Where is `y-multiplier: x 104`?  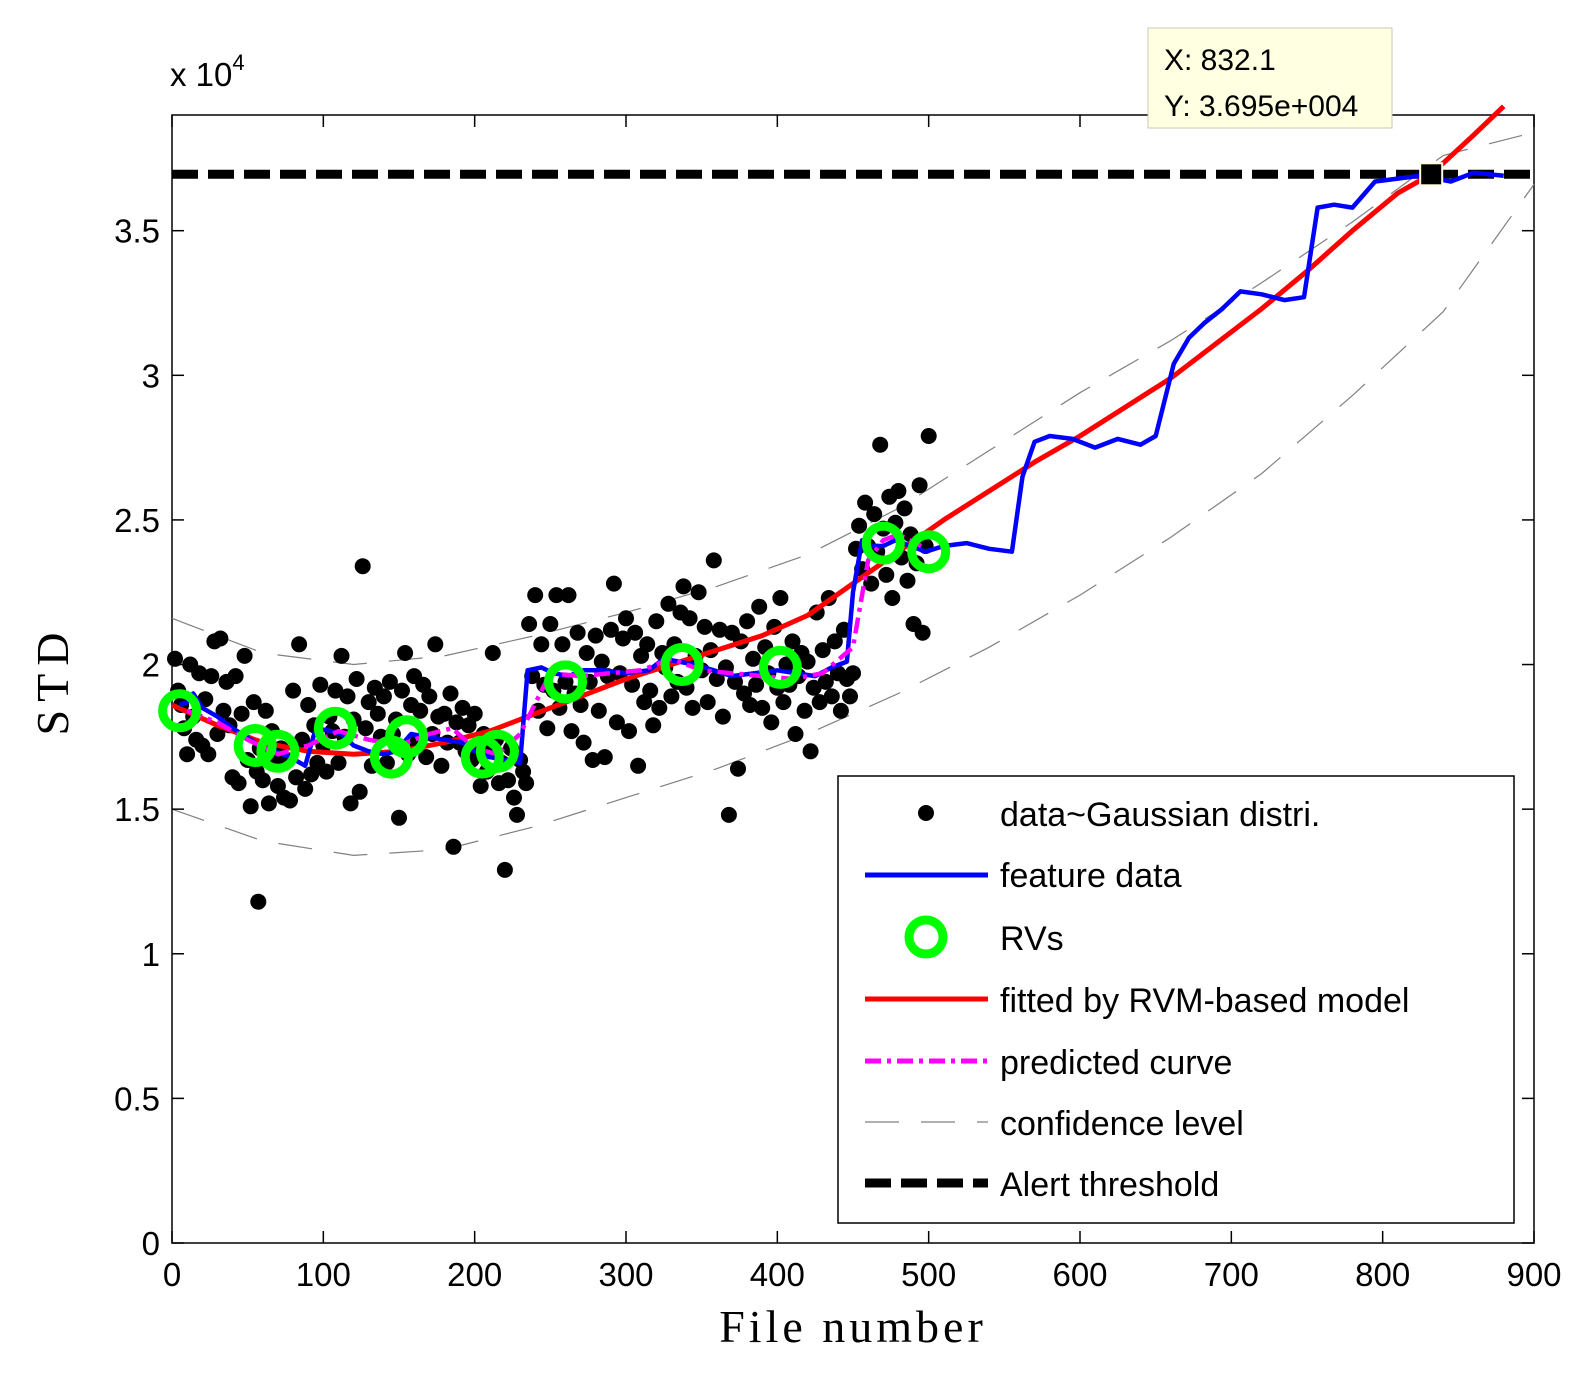 y-multiplier: x 104 is located at coordinates (207, 71).